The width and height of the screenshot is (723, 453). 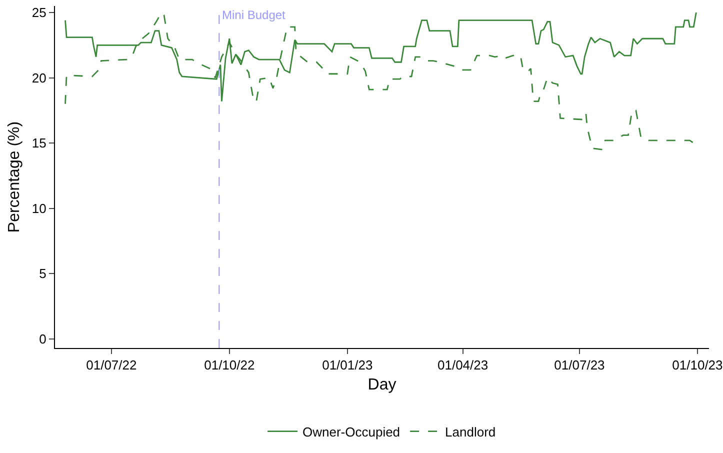 What do you see at coordinates (39, 78) in the screenshot?
I see `y-tick-label: 20` at bounding box center [39, 78].